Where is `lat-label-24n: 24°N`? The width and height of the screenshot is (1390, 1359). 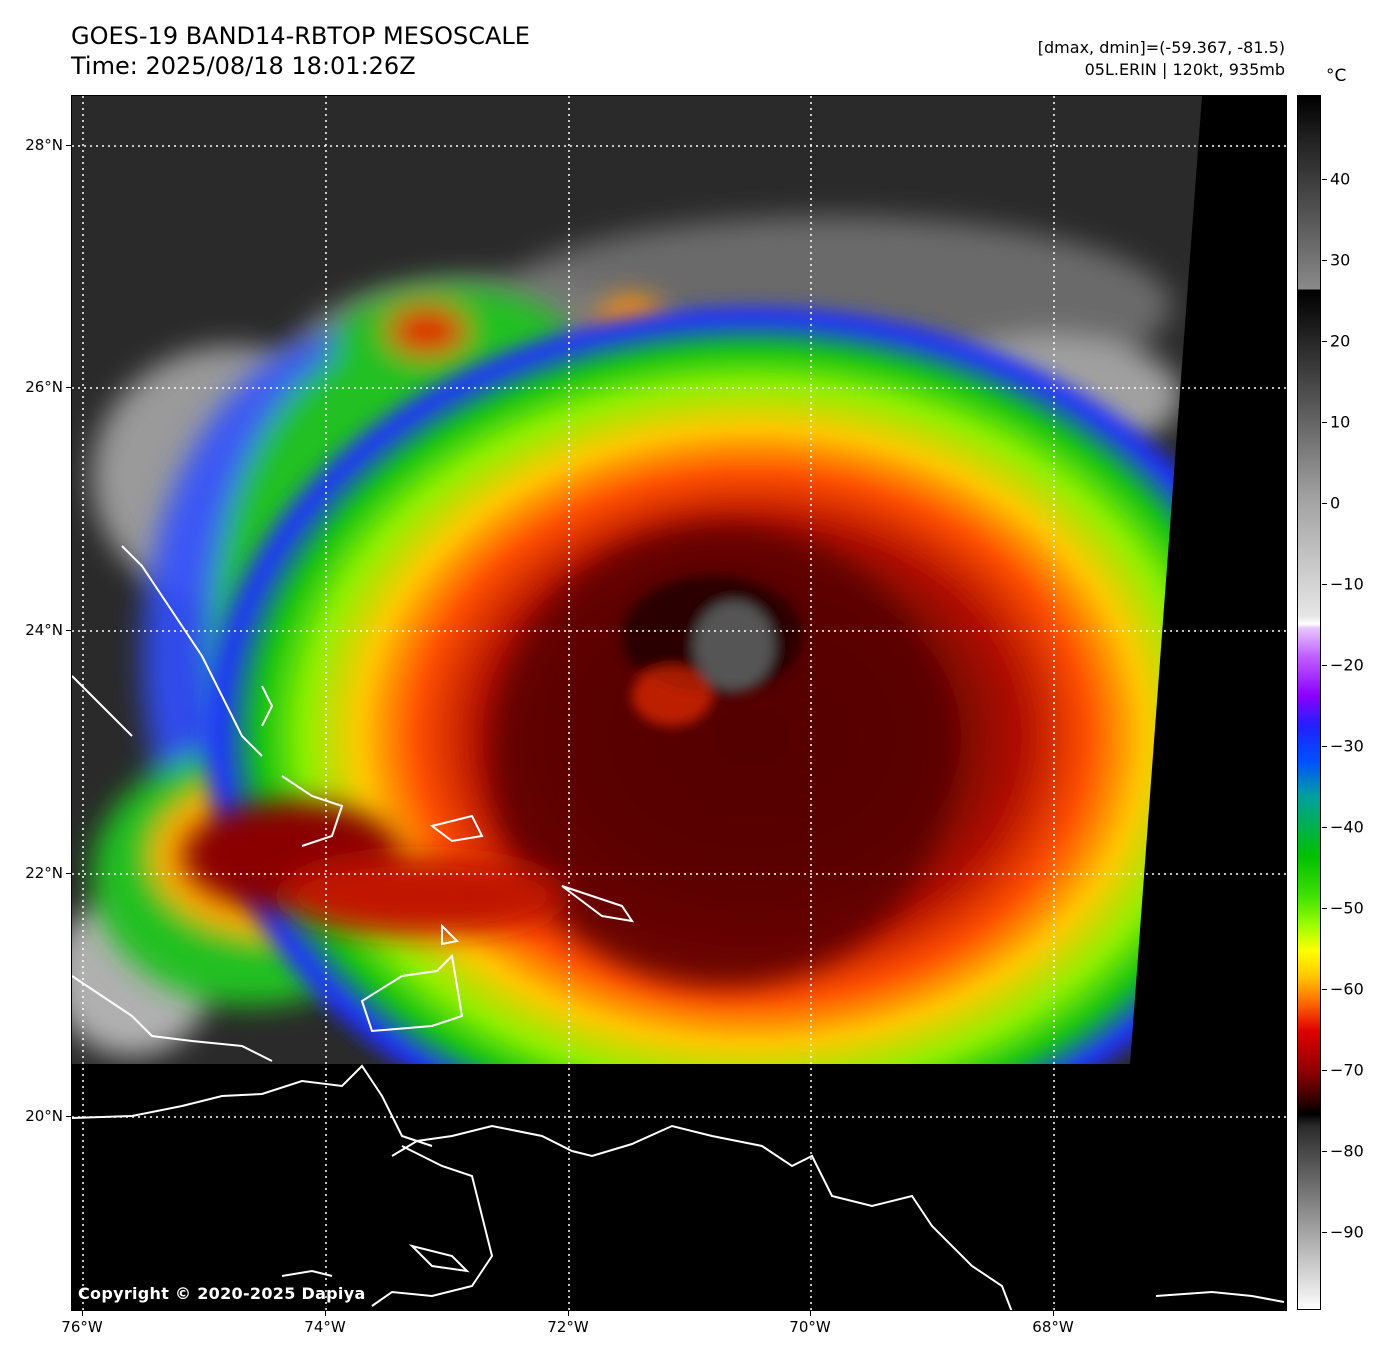 lat-label-24n: 24°N is located at coordinates (44, 630).